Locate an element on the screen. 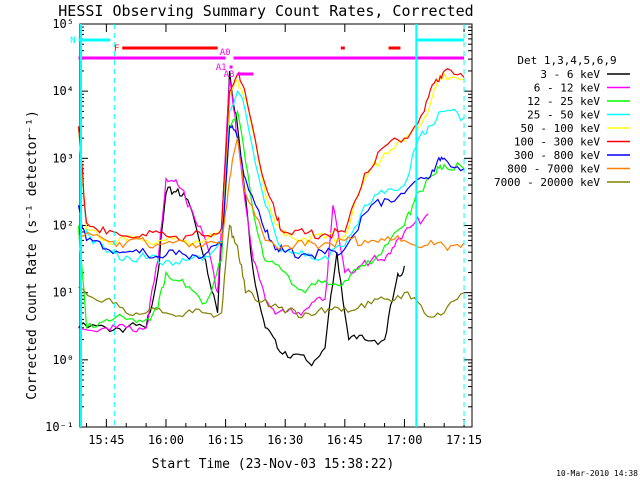 The height and width of the screenshot is (480, 640). x-tick-label: 17:15 is located at coordinates (464, 440).